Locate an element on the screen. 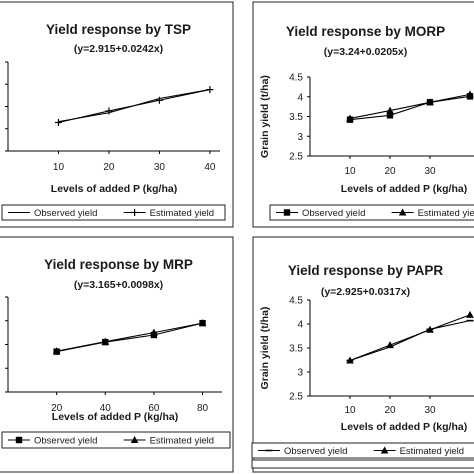  legend-extra-box is located at coordinates (362, 464).